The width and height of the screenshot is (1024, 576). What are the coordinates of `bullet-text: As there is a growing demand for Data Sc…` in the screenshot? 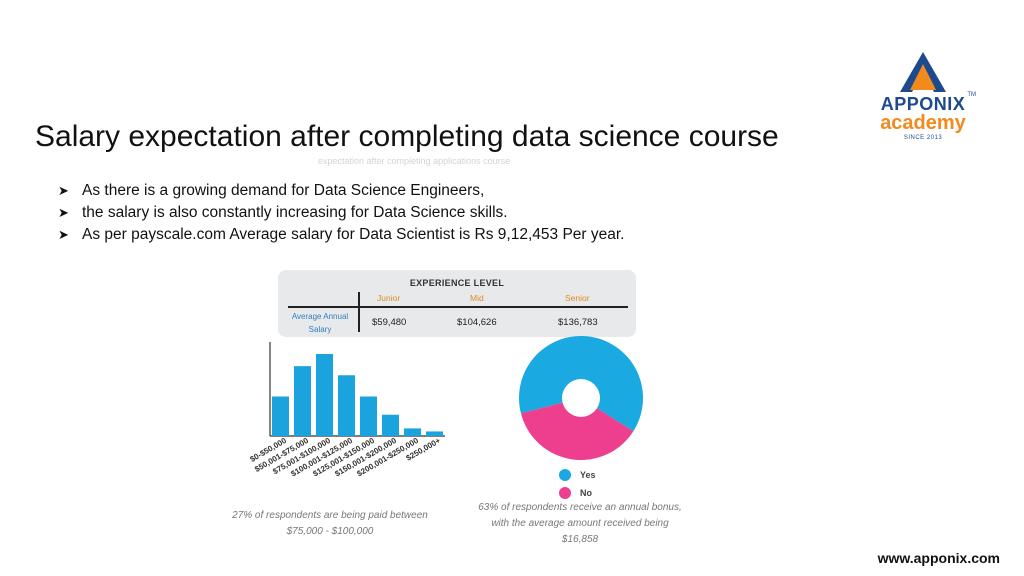 It's located at (283, 190).